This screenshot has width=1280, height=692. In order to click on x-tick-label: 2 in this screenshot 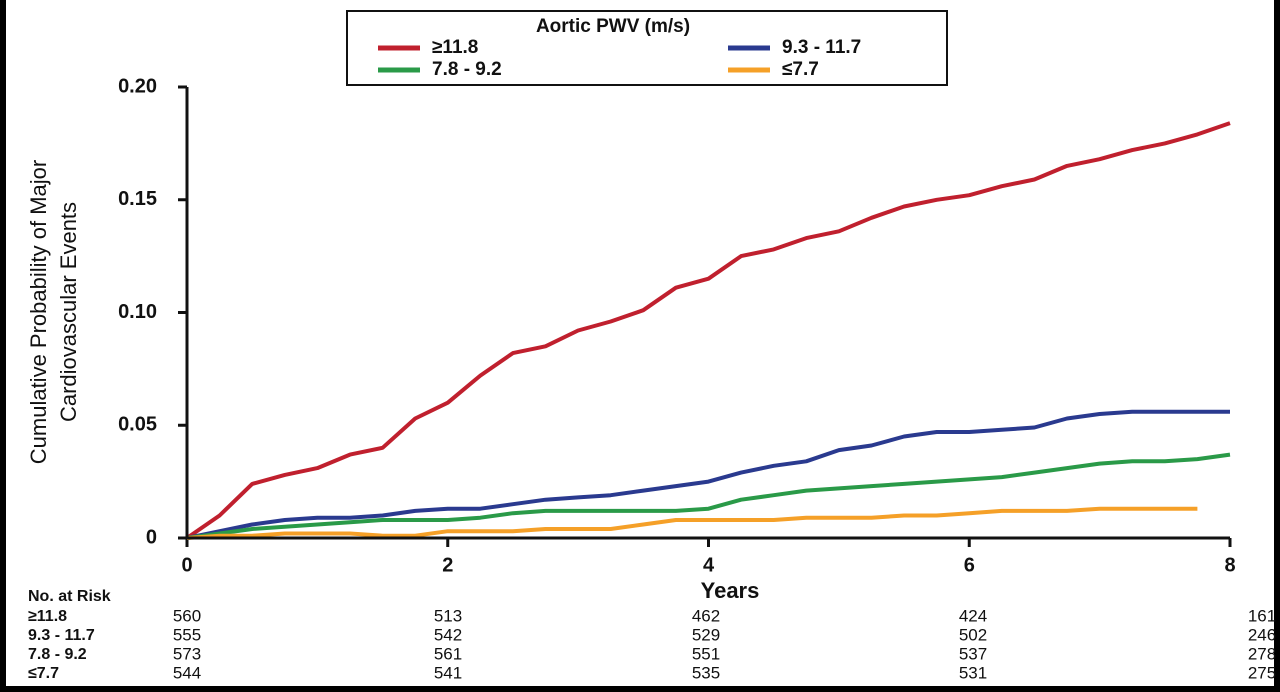, I will do `click(447, 565)`.